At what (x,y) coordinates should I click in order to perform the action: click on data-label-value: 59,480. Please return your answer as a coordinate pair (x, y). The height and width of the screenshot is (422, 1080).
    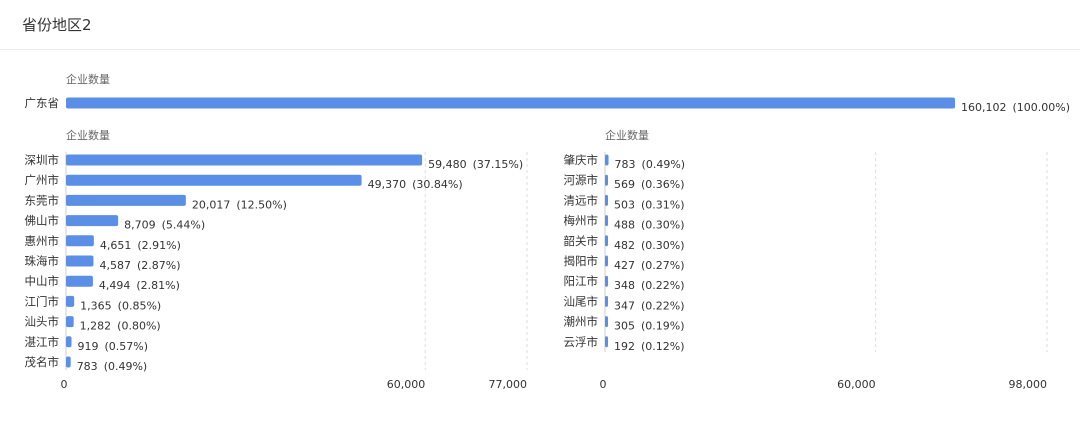
    Looking at the image, I should click on (447, 164).